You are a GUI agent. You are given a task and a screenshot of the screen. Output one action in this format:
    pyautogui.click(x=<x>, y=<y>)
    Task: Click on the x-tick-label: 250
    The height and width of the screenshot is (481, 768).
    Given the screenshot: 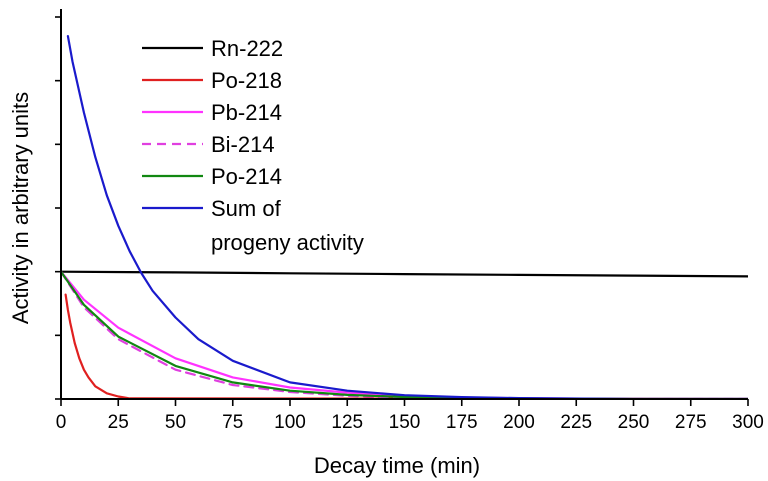 What is the action you would take?
    pyautogui.click(x=634, y=422)
    